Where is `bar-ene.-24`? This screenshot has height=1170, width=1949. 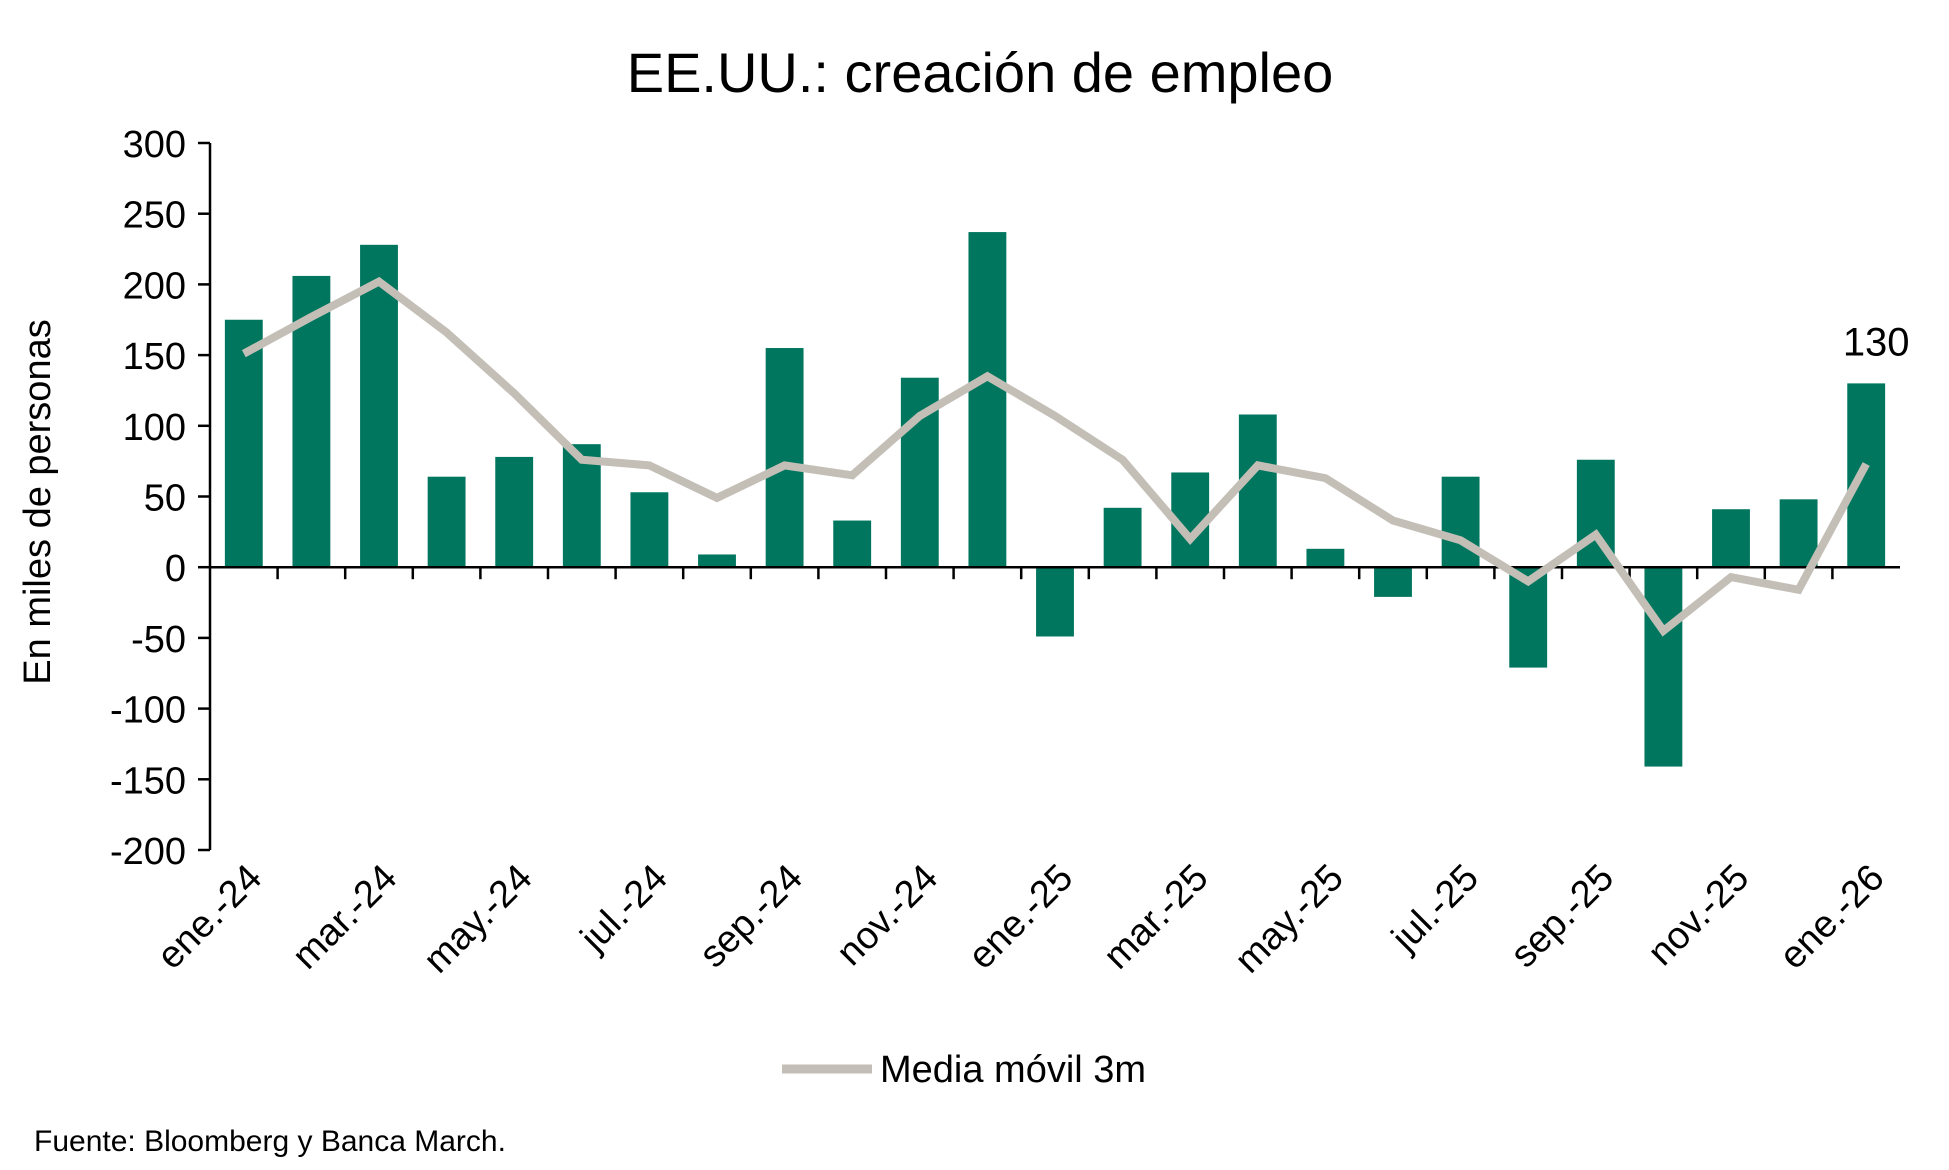 bar-ene.-24 is located at coordinates (243, 443).